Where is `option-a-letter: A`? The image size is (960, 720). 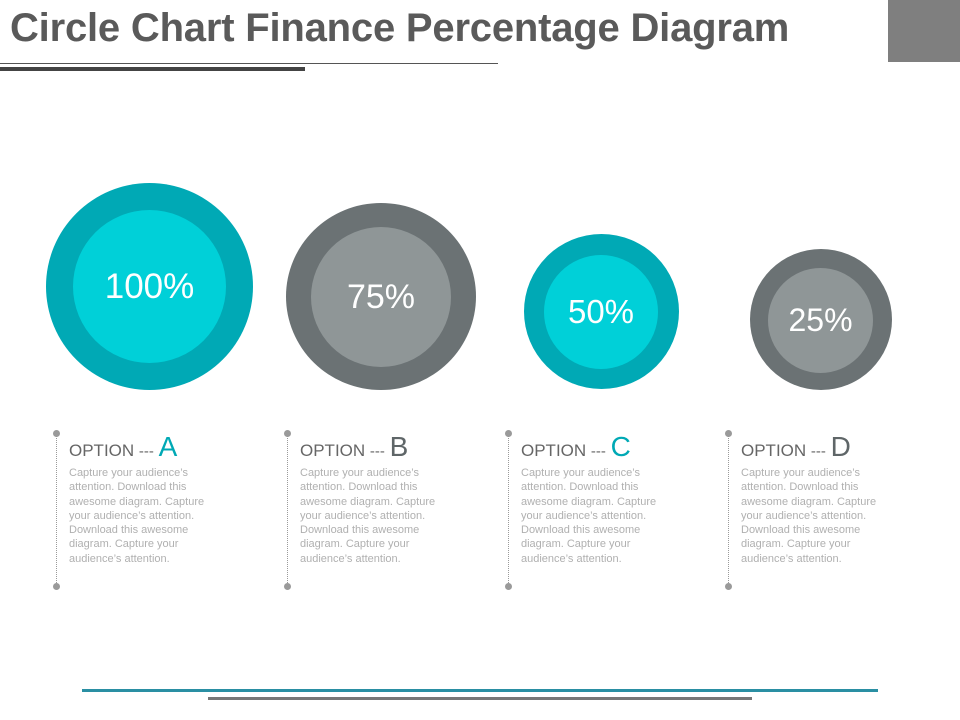 option-a-letter: A is located at coordinates (168, 446).